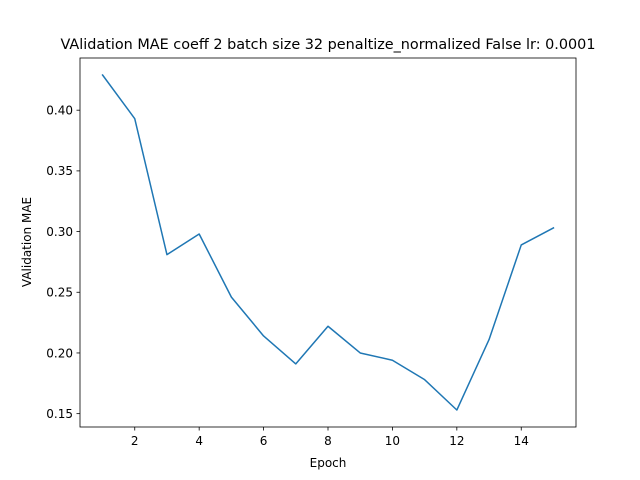 This screenshot has width=640, height=480. Describe the element at coordinates (521, 441) in the screenshot. I see `x-tick-label: 14` at that location.